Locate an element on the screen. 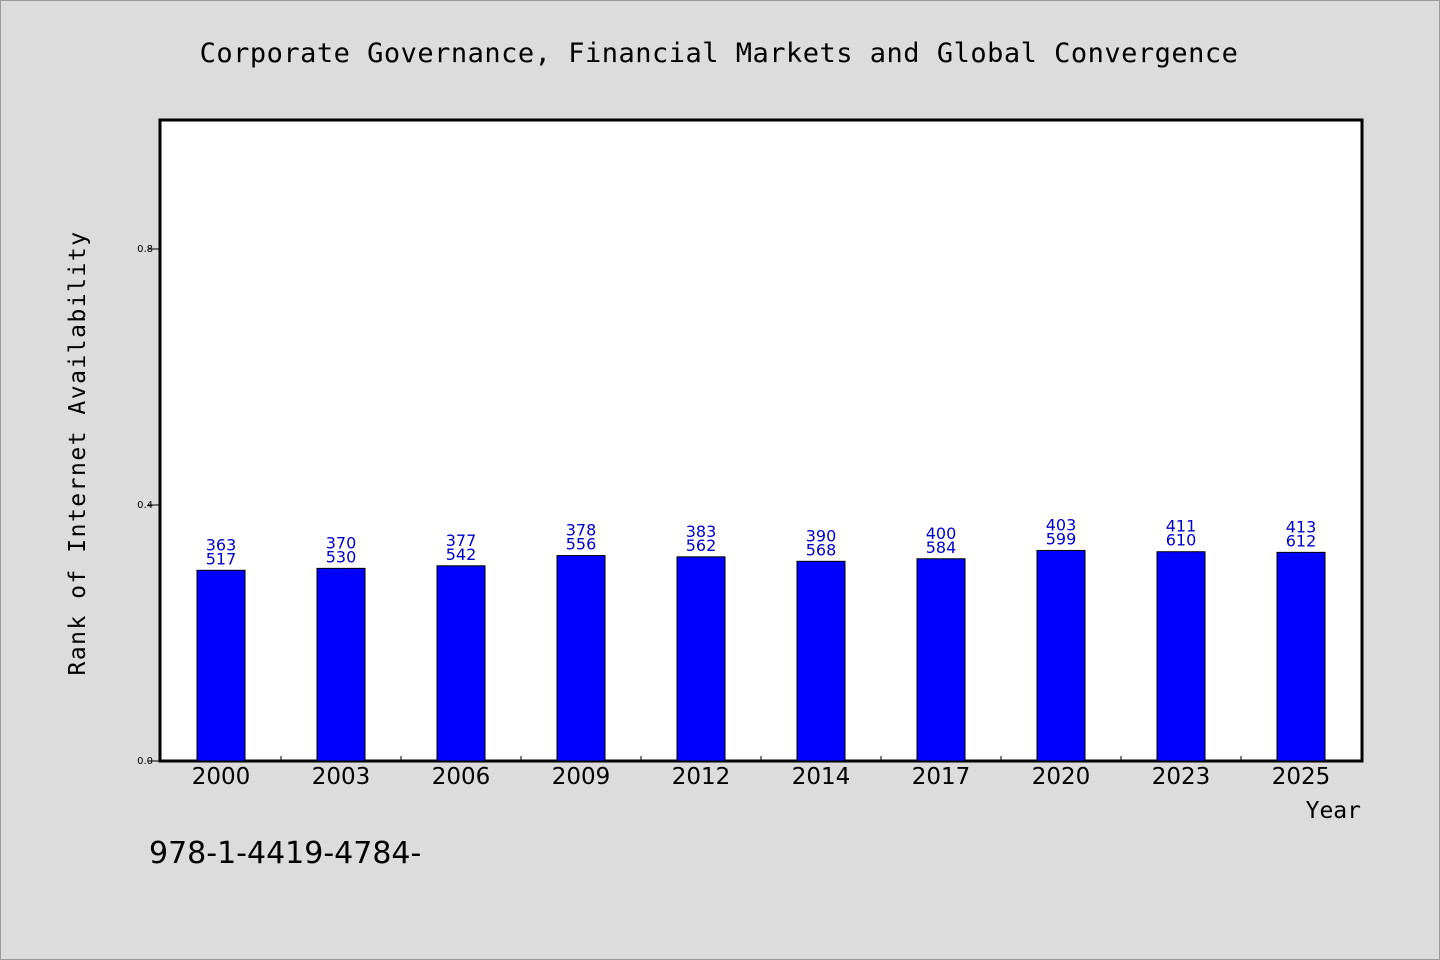 This screenshot has width=1440, height=960. footnote-isbn: 978-1-4419-4784- is located at coordinates (285, 853).